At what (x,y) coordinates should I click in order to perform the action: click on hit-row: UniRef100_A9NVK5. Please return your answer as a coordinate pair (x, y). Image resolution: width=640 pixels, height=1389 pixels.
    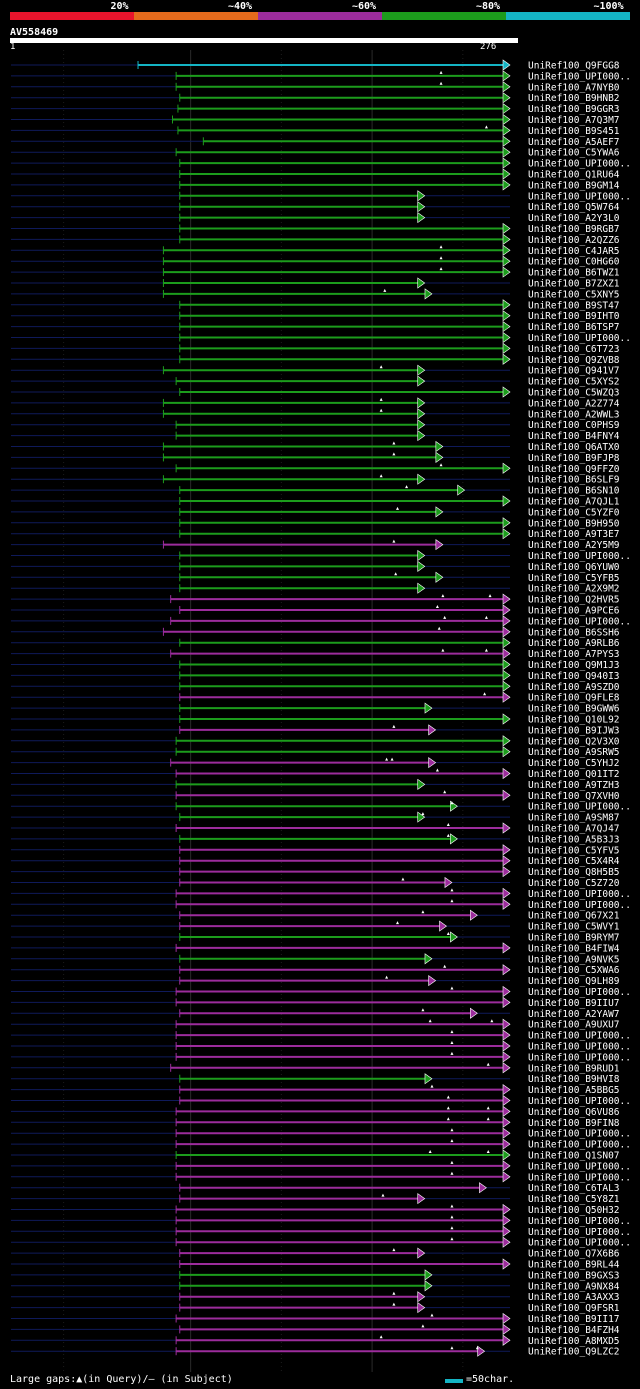
    Looking at the image, I should click on (315, 959).